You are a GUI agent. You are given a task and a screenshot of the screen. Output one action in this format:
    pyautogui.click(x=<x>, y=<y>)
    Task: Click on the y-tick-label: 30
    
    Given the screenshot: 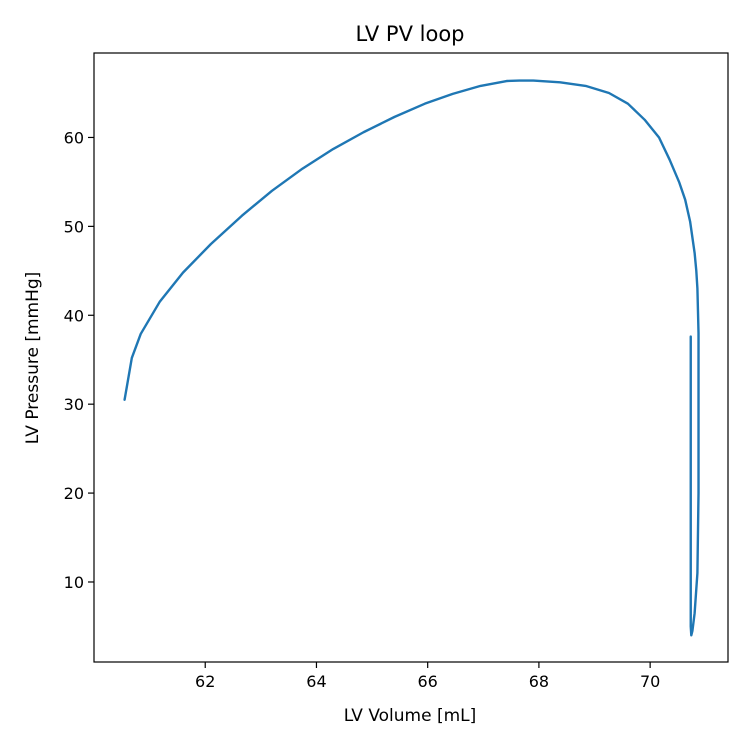 What is the action you would take?
    pyautogui.click(x=74, y=404)
    